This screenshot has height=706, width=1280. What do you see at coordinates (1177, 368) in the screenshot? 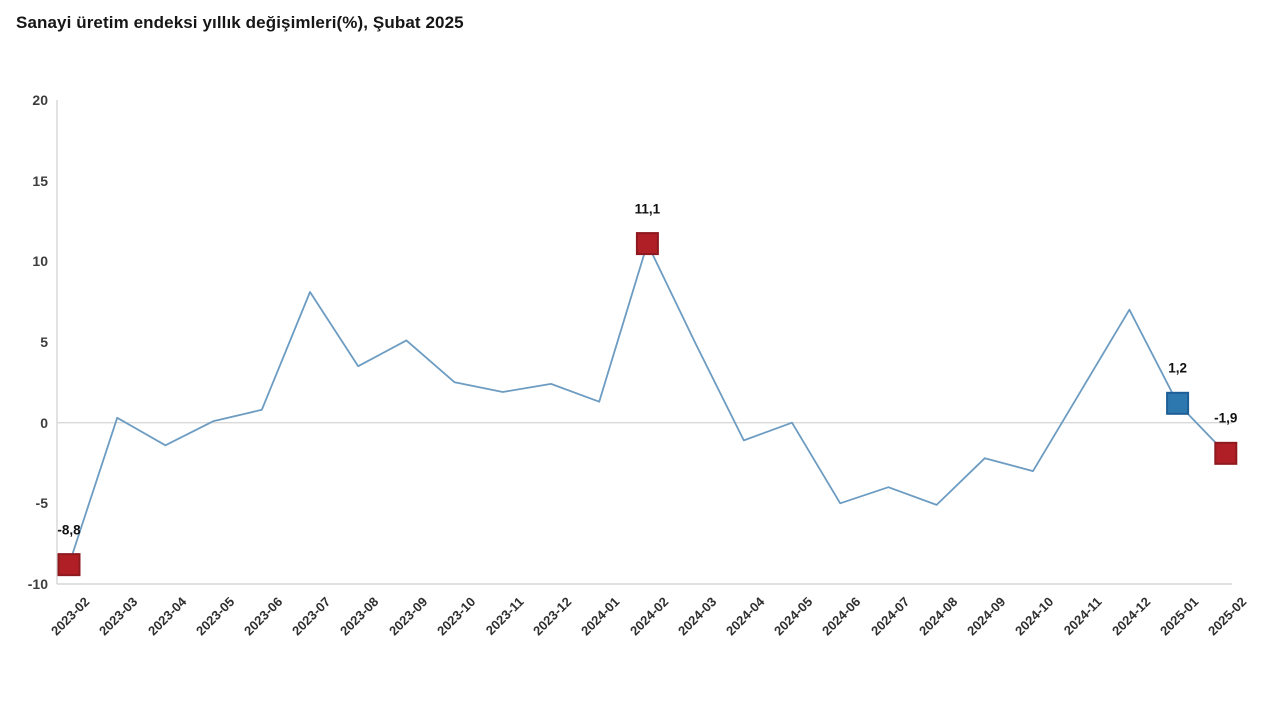
I see `data-point-label: 1,2` at bounding box center [1177, 368].